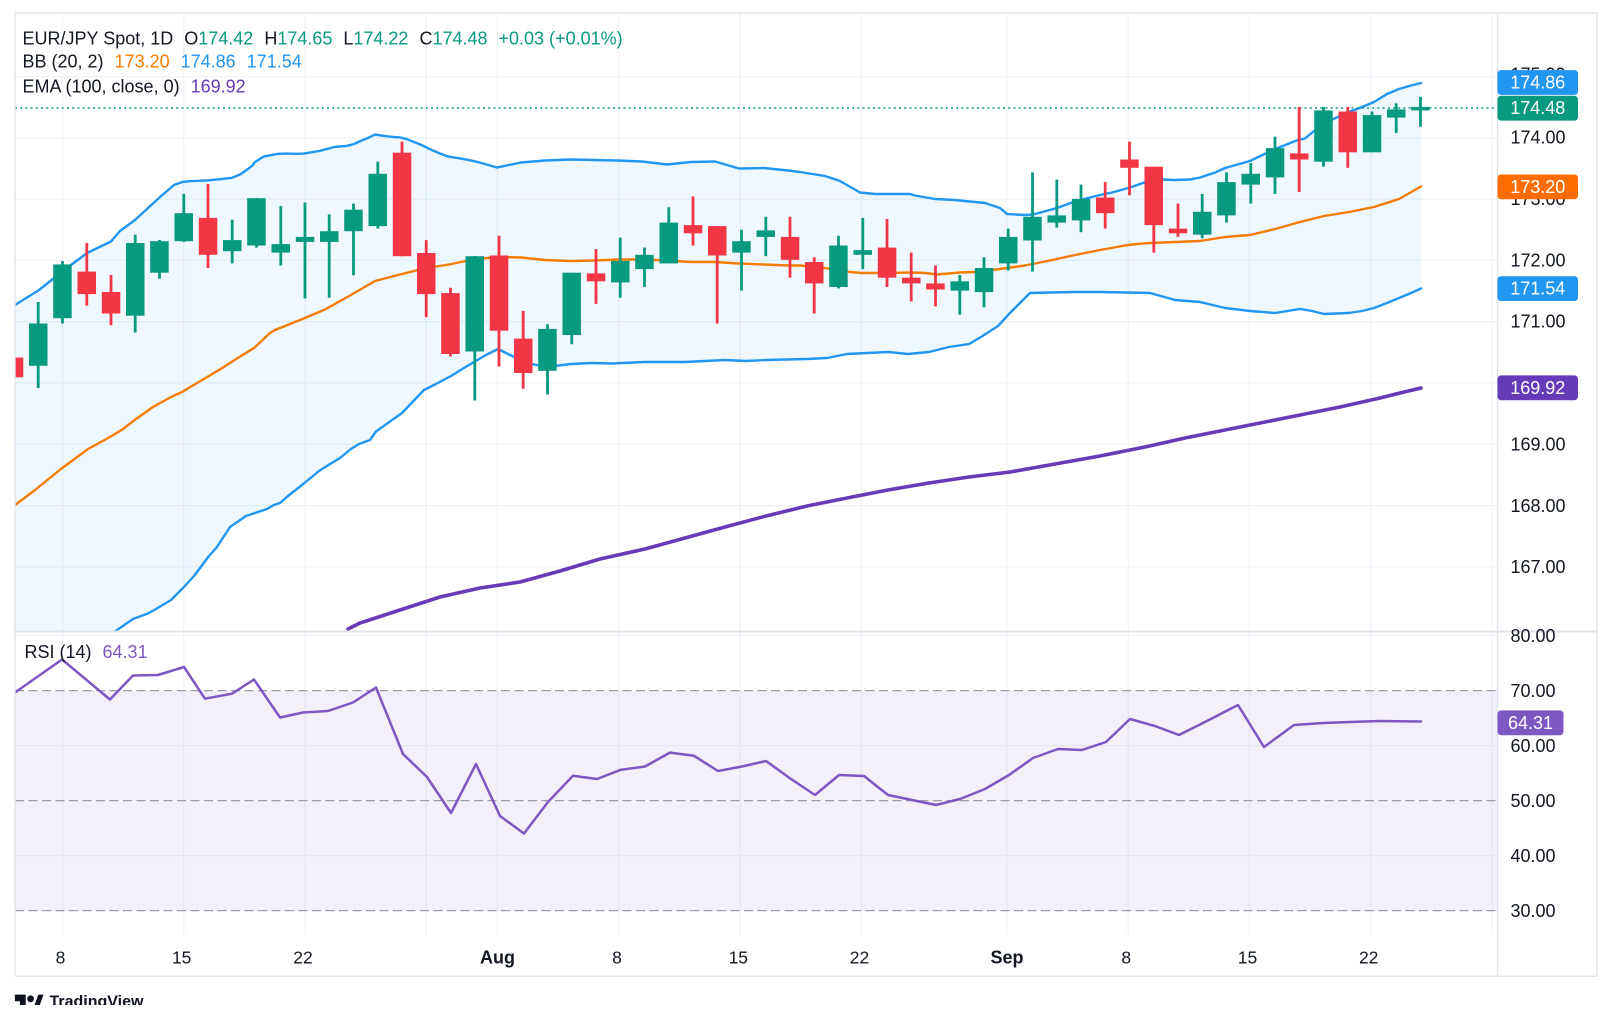 This screenshot has width=1600, height=1010. I want to click on svg-text: 174.00, so click(1538, 138).